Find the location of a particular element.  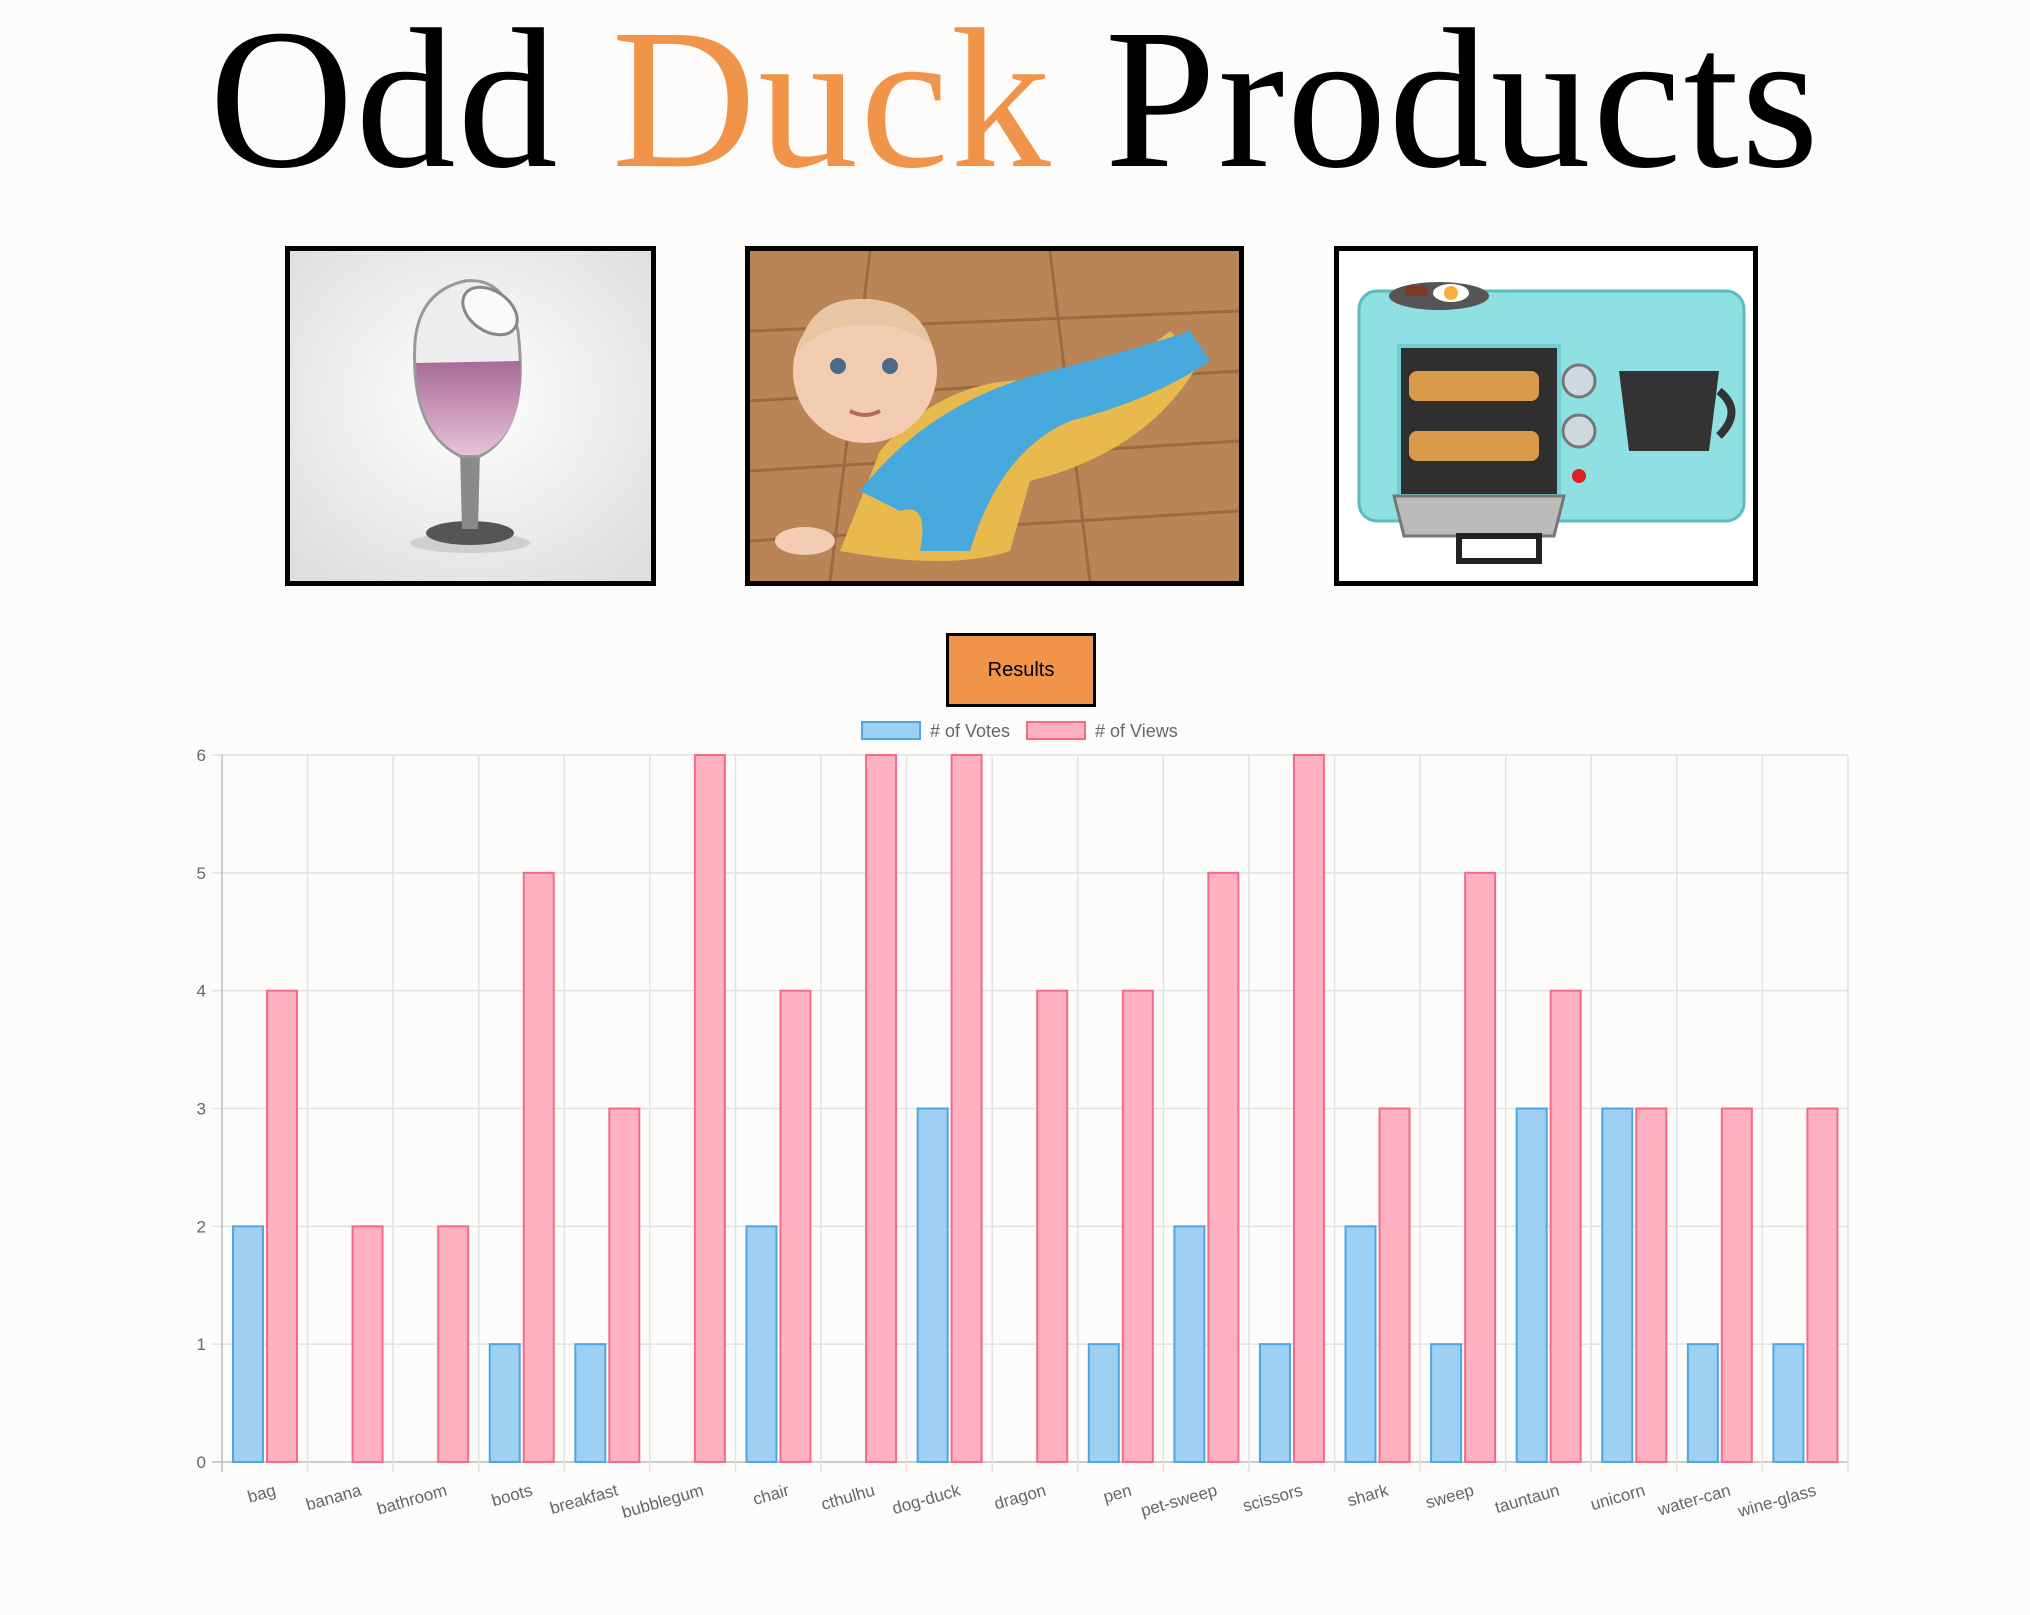

x-tick-label: cthulhu is located at coordinates (848, 1497).